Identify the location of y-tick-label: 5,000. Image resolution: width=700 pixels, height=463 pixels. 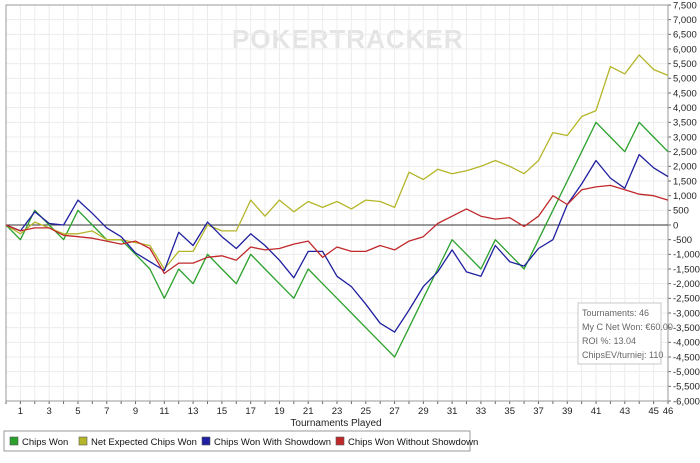
(685, 79).